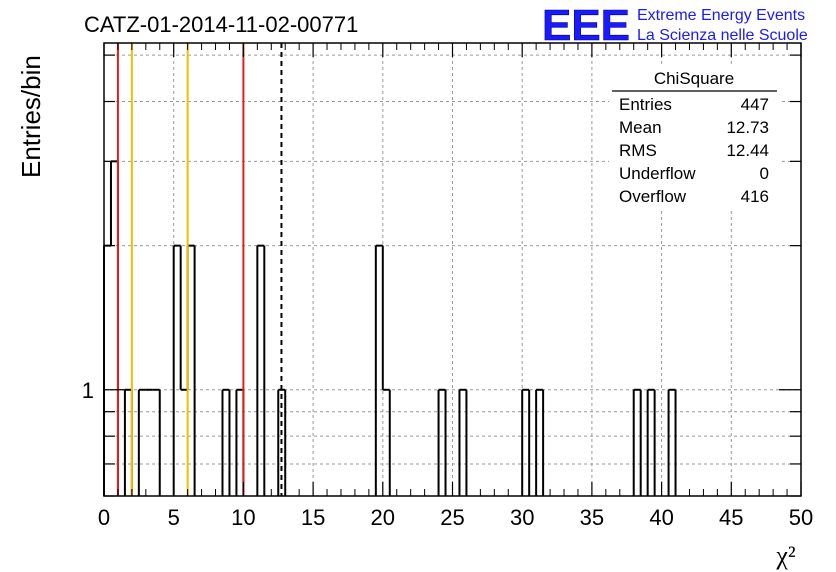 This screenshot has height=572, width=836. Describe the element at coordinates (592, 517) in the screenshot. I see `x-tick-label: 35` at that location.